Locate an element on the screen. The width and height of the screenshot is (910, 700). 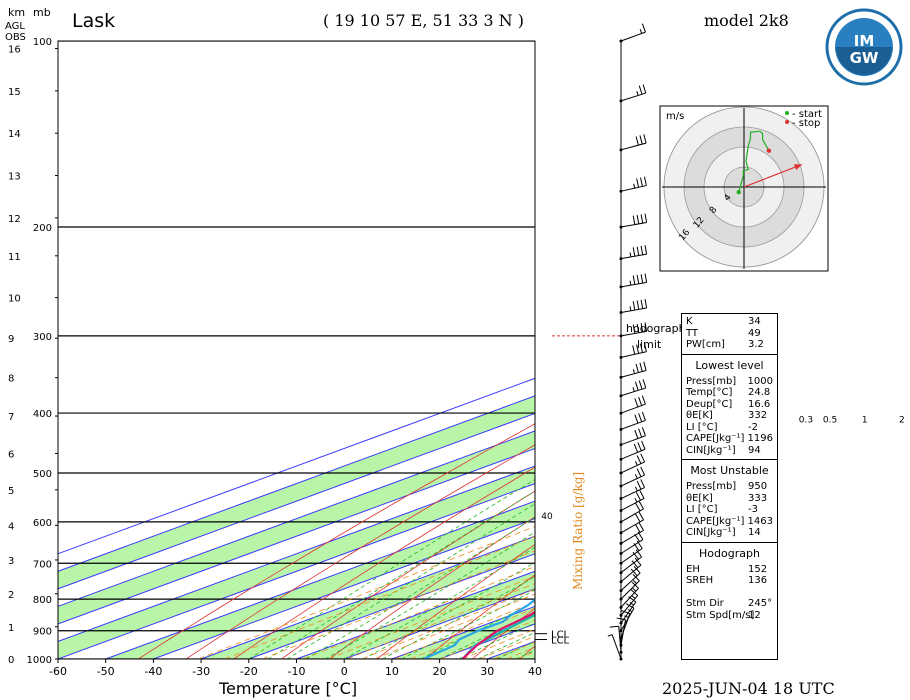
x-tick-label: 40 is located at coordinates (535, 671).